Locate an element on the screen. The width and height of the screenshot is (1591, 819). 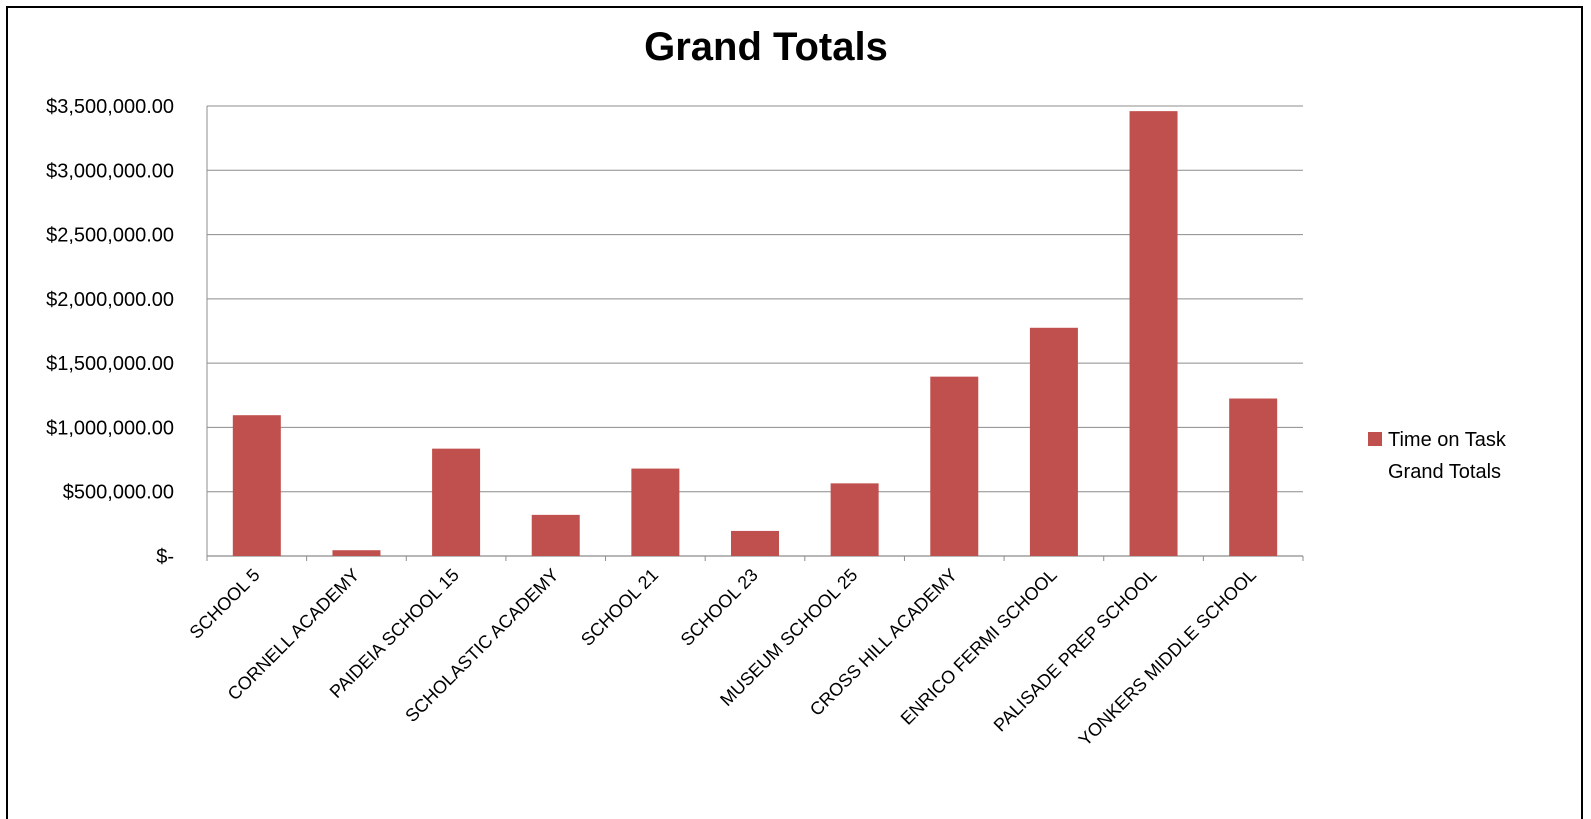
y-tick-label: $2,500,000.00 is located at coordinates (110, 236).